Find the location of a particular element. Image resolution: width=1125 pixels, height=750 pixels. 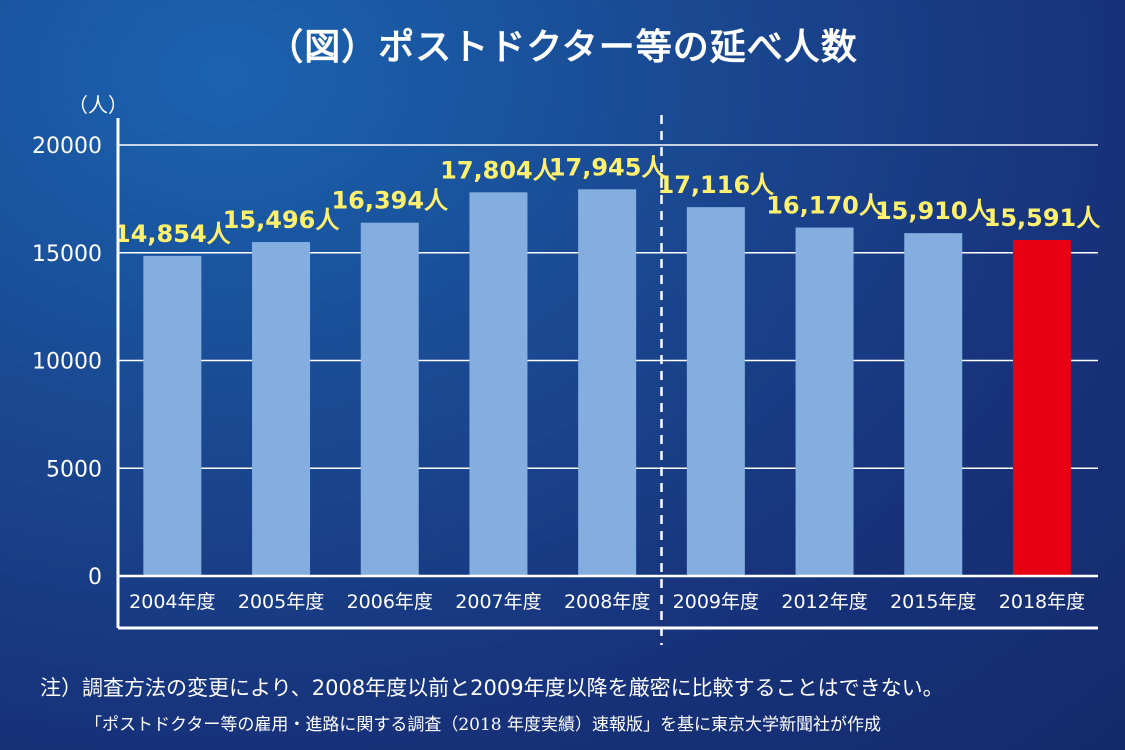

value-label: 17,945人 is located at coordinates (607, 167).